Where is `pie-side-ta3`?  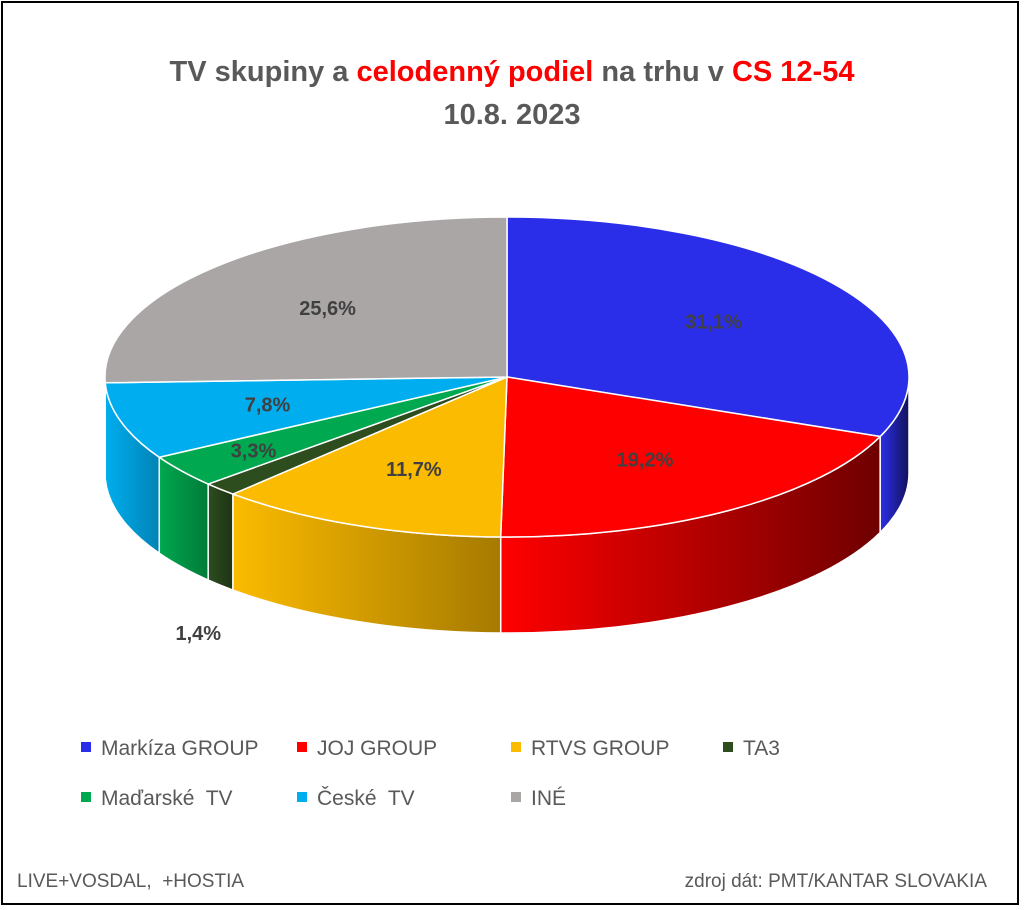 pie-side-ta3 is located at coordinates (220, 537).